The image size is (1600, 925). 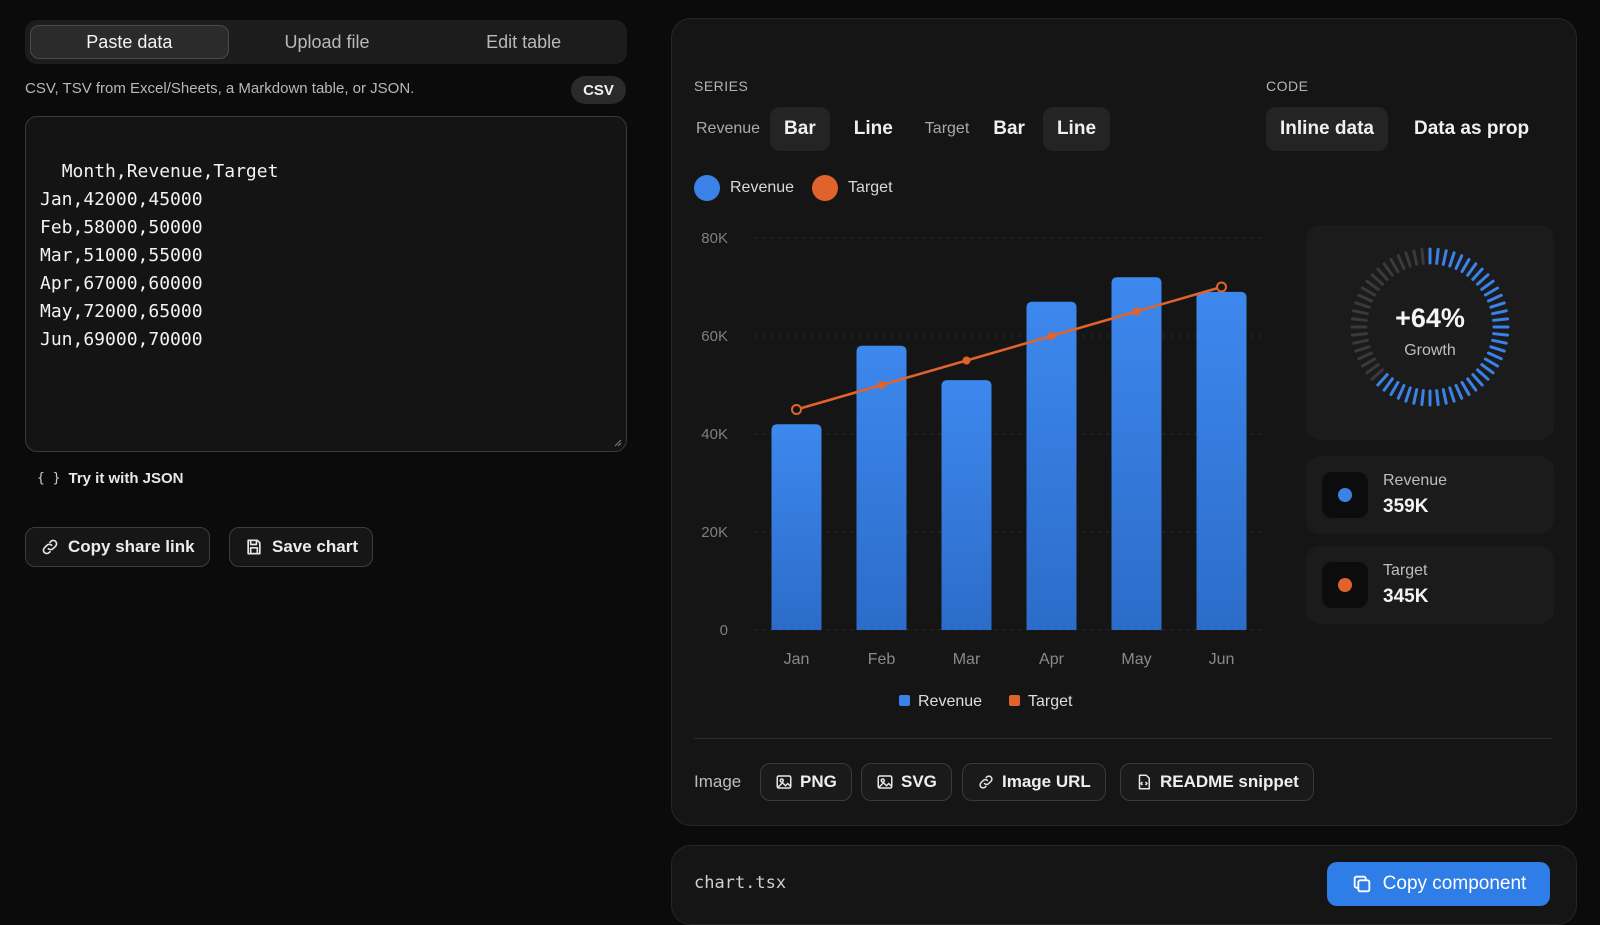 I want to click on revenue-stat-value: 359K, so click(x=1406, y=506).